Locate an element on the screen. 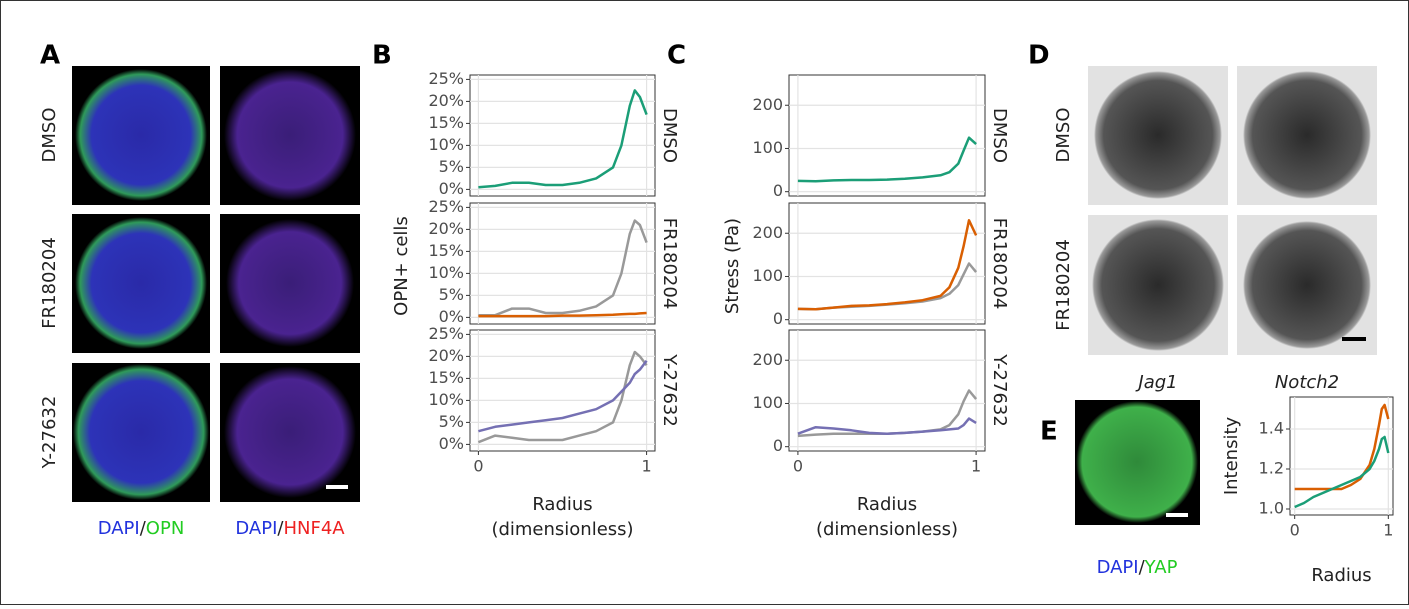 Image resolution: width=1409 pixels, height=609 pixels. y-tick-label: 1.0 is located at coordinates (1271, 508).